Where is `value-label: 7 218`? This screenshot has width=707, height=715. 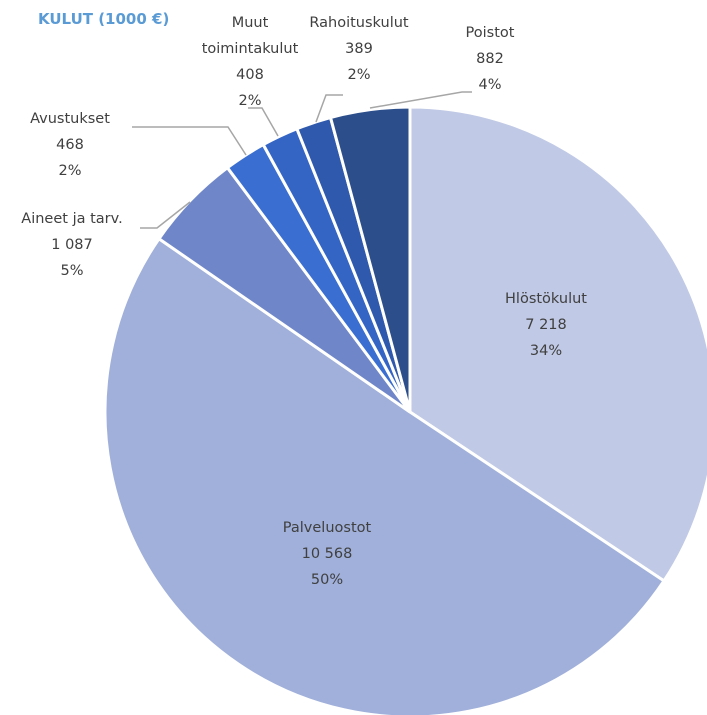 value-label: 7 218 is located at coordinates (546, 325).